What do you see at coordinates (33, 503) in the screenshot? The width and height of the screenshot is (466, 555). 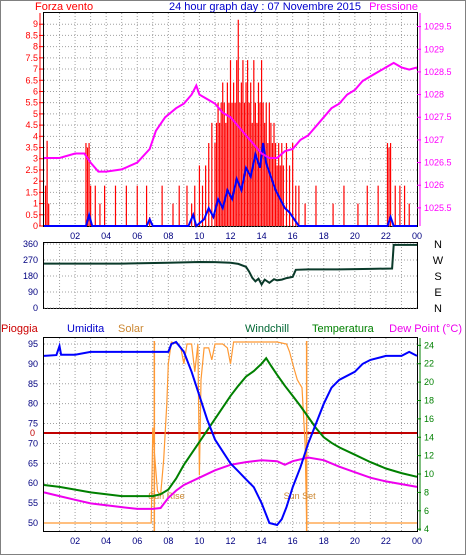 I see `humidity-y-tick-label: 55` at bounding box center [33, 503].